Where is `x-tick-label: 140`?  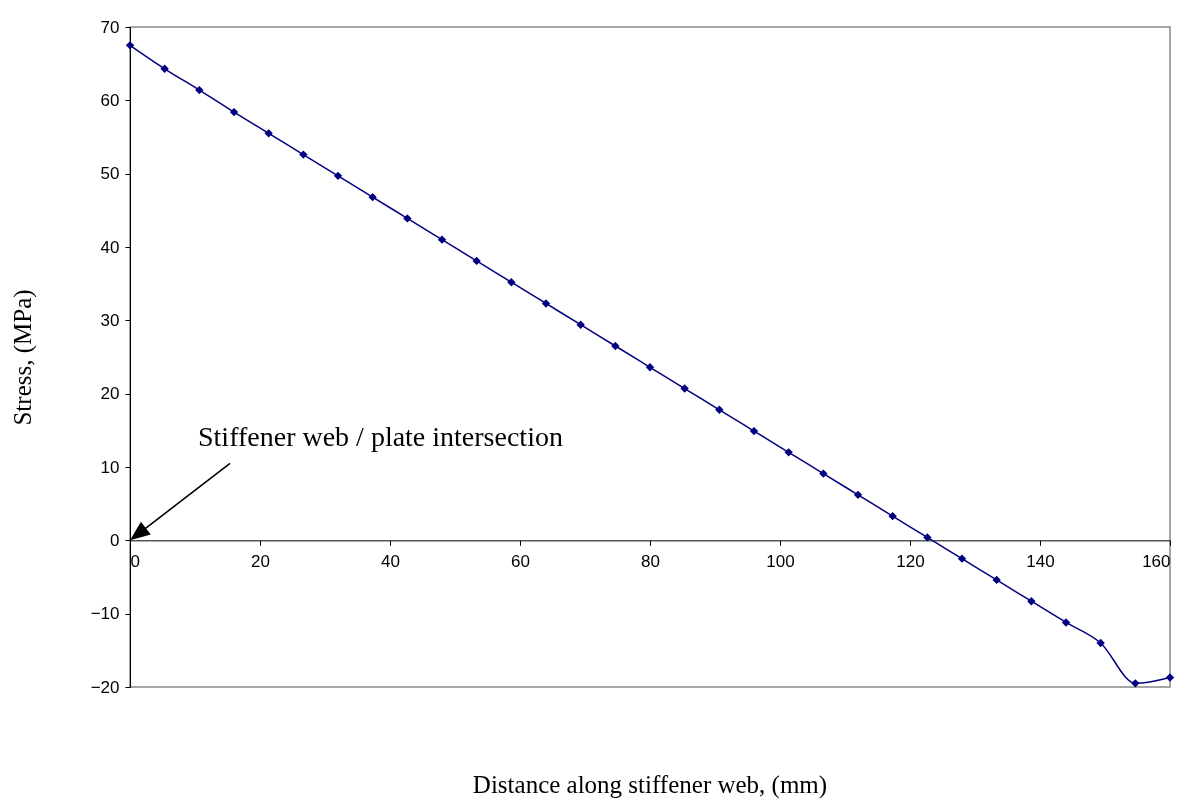 x-tick-label: 140 is located at coordinates (1040, 561).